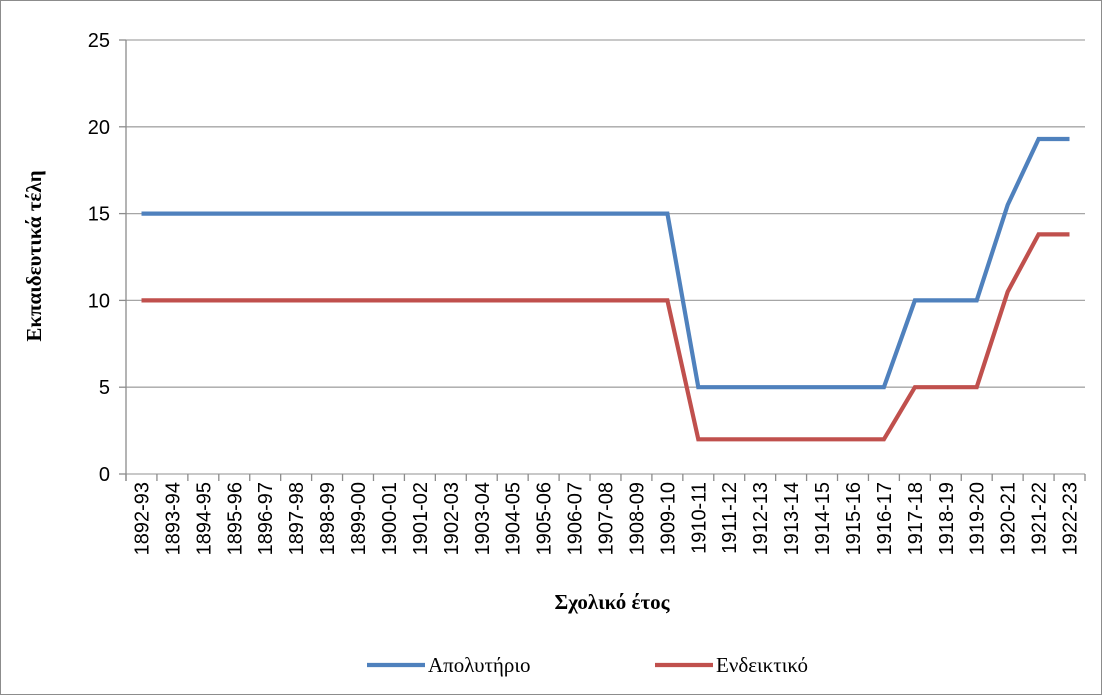 This screenshot has height=695, width=1102. What do you see at coordinates (699, 518) in the screenshot?
I see `x-tick-label: 1910-11` at bounding box center [699, 518].